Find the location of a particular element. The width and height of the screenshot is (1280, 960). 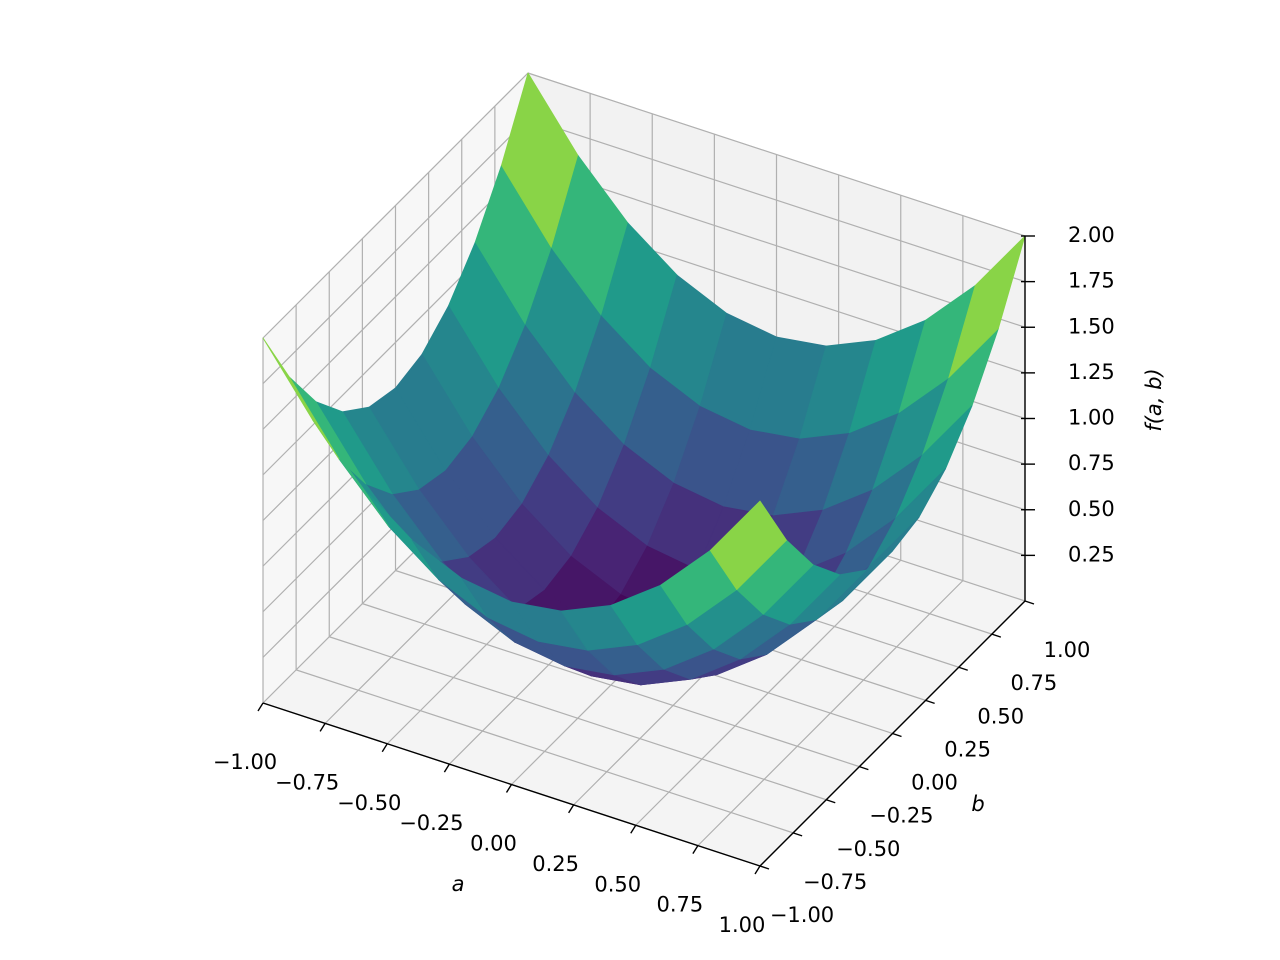

z-tick-label: 1.25 is located at coordinates (1091, 372).